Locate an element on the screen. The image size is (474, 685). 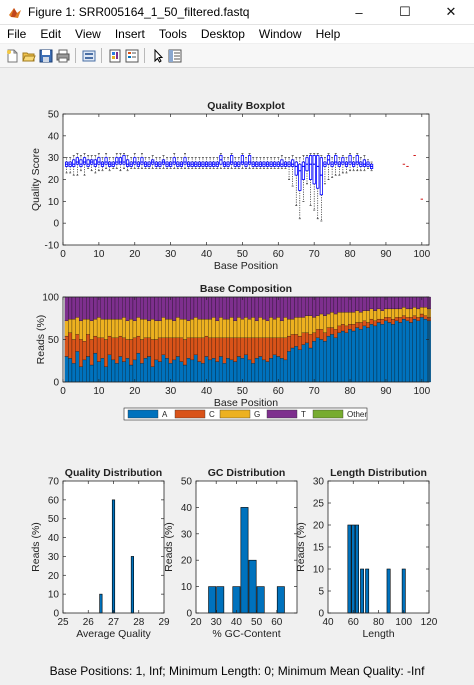
open-icon is located at coordinates (28, 55).